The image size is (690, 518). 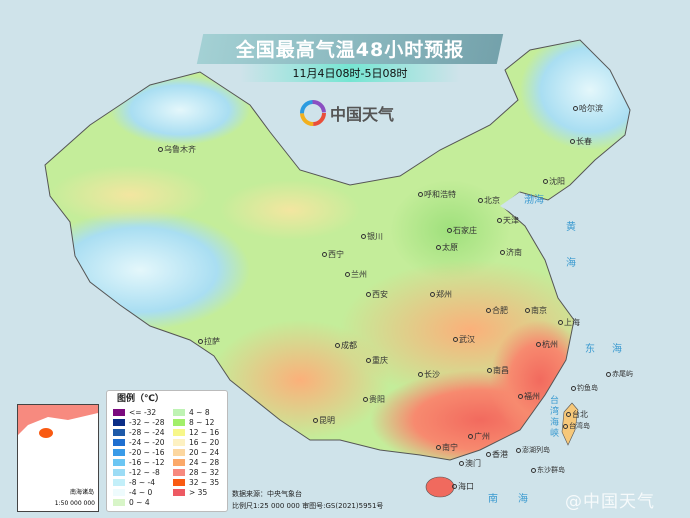 What do you see at coordinates (610, 502) in the screenshot?
I see `watermark: @中国天气` at bounding box center [610, 502].